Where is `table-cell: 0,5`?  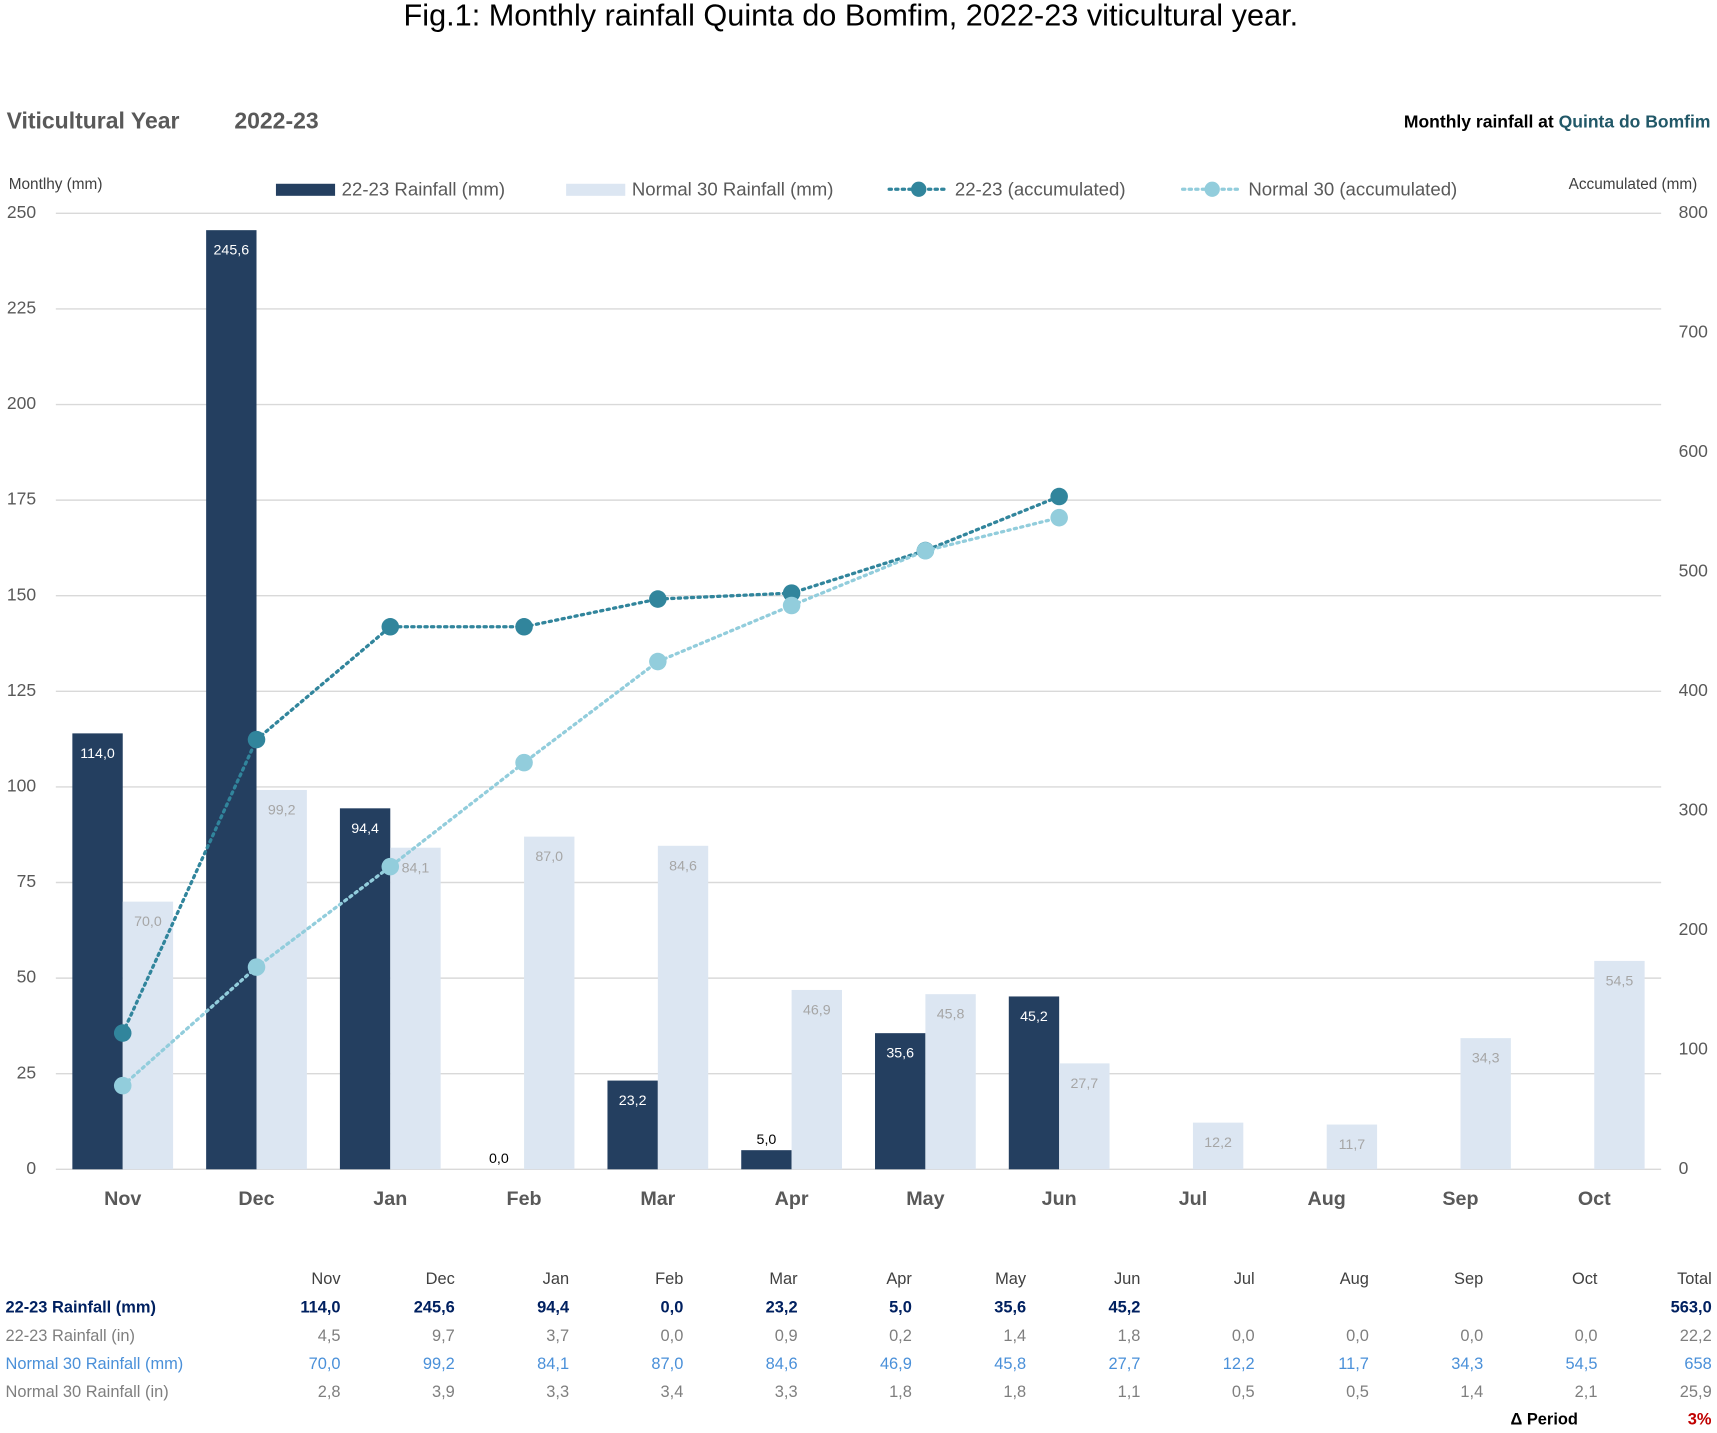
table-cell: 0,5 is located at coordinates (1243, 1392).